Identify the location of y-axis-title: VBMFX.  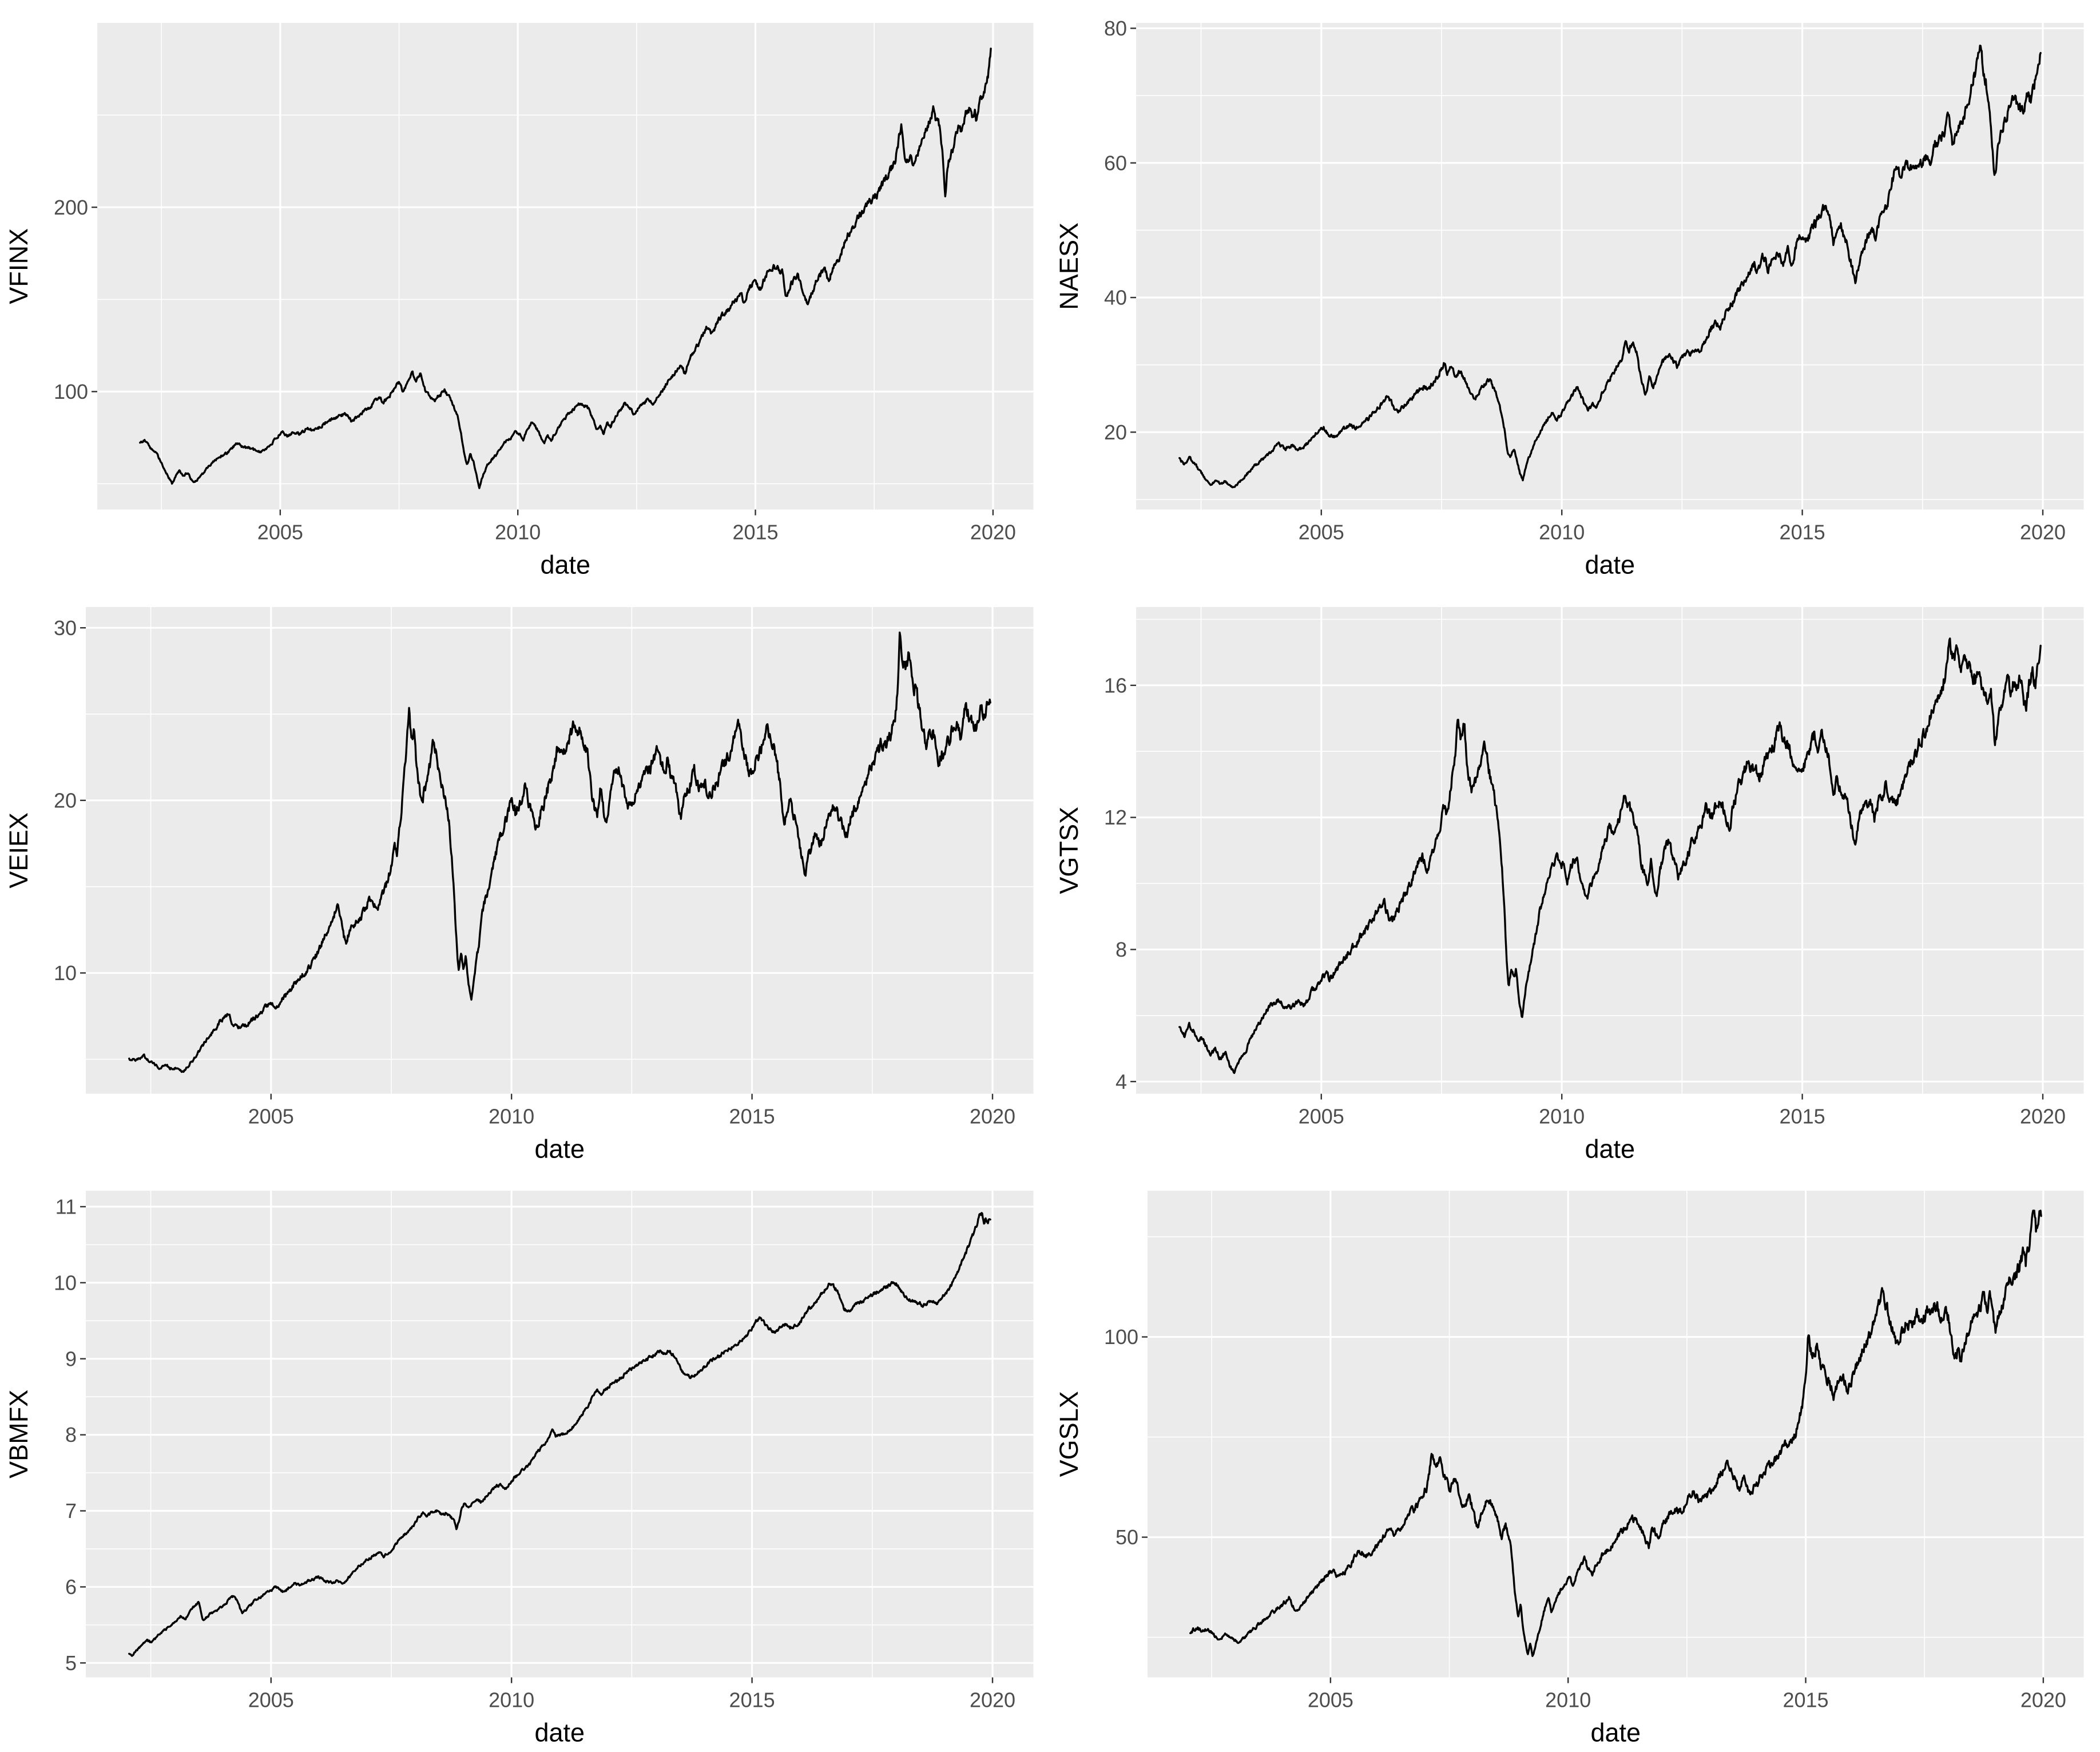
(19, 1434).